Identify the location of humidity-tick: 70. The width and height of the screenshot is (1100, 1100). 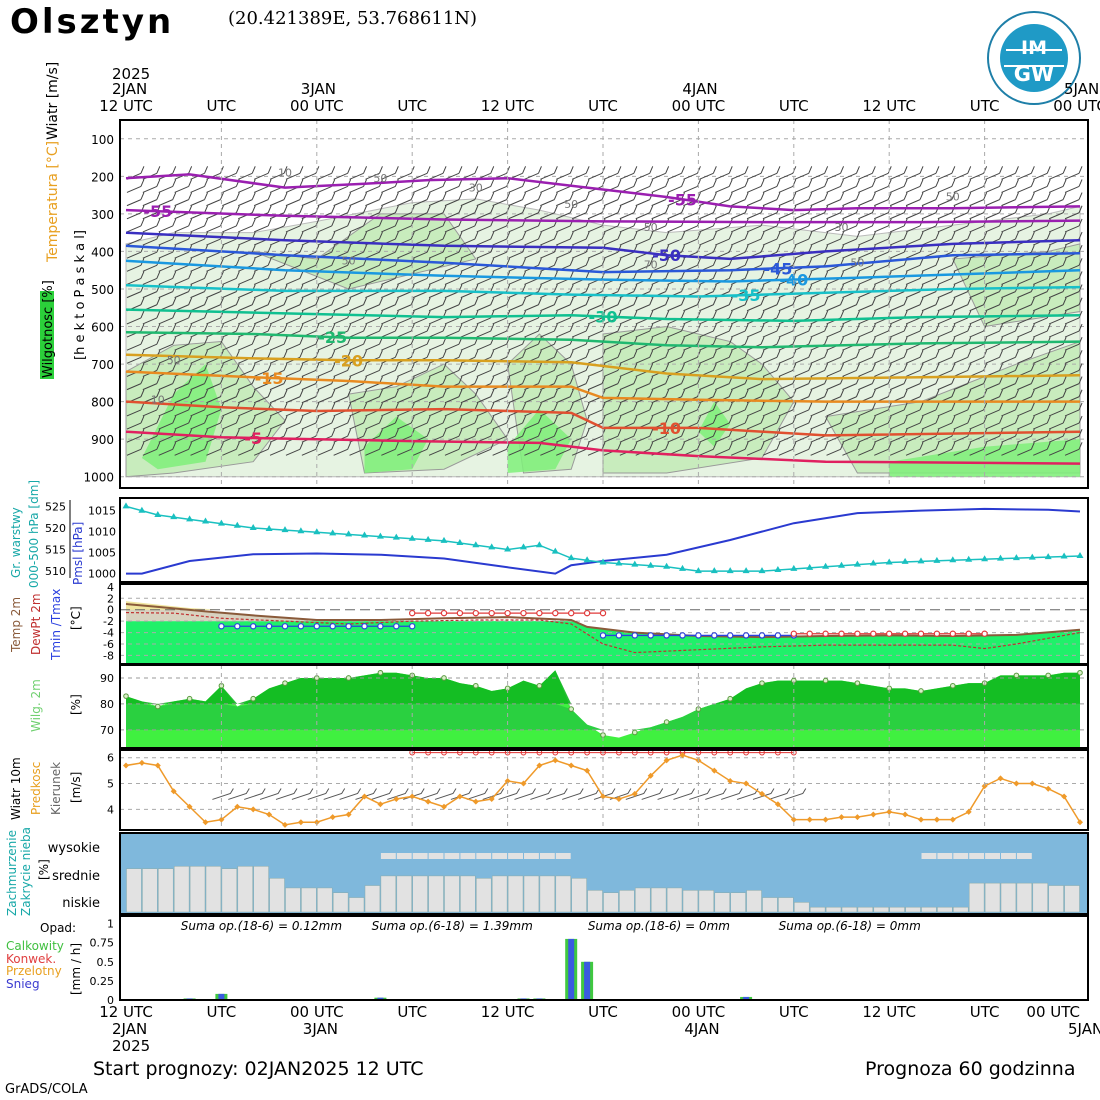
(107, 730).